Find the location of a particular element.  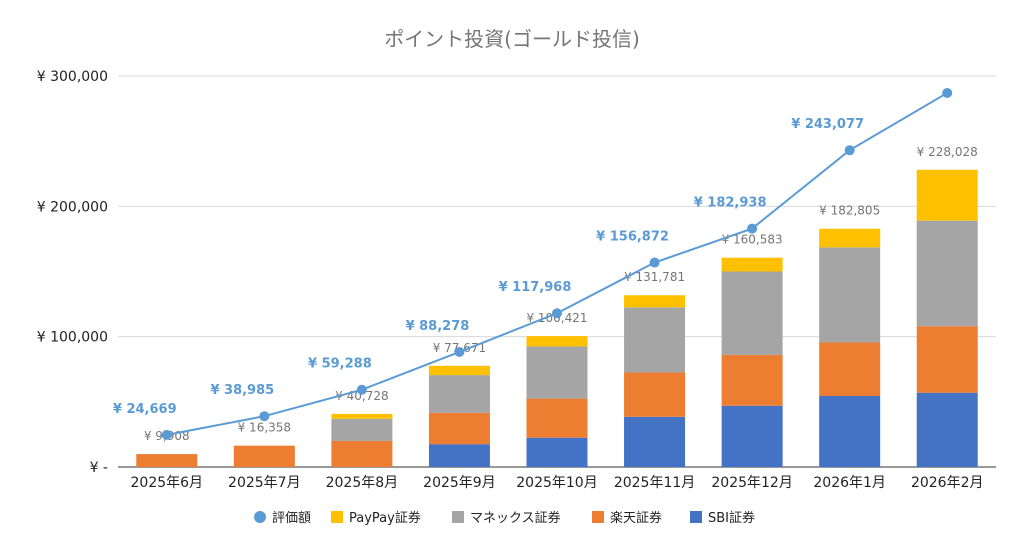

value-label: ¥ 88,278 is located at coordinates (438, 326).